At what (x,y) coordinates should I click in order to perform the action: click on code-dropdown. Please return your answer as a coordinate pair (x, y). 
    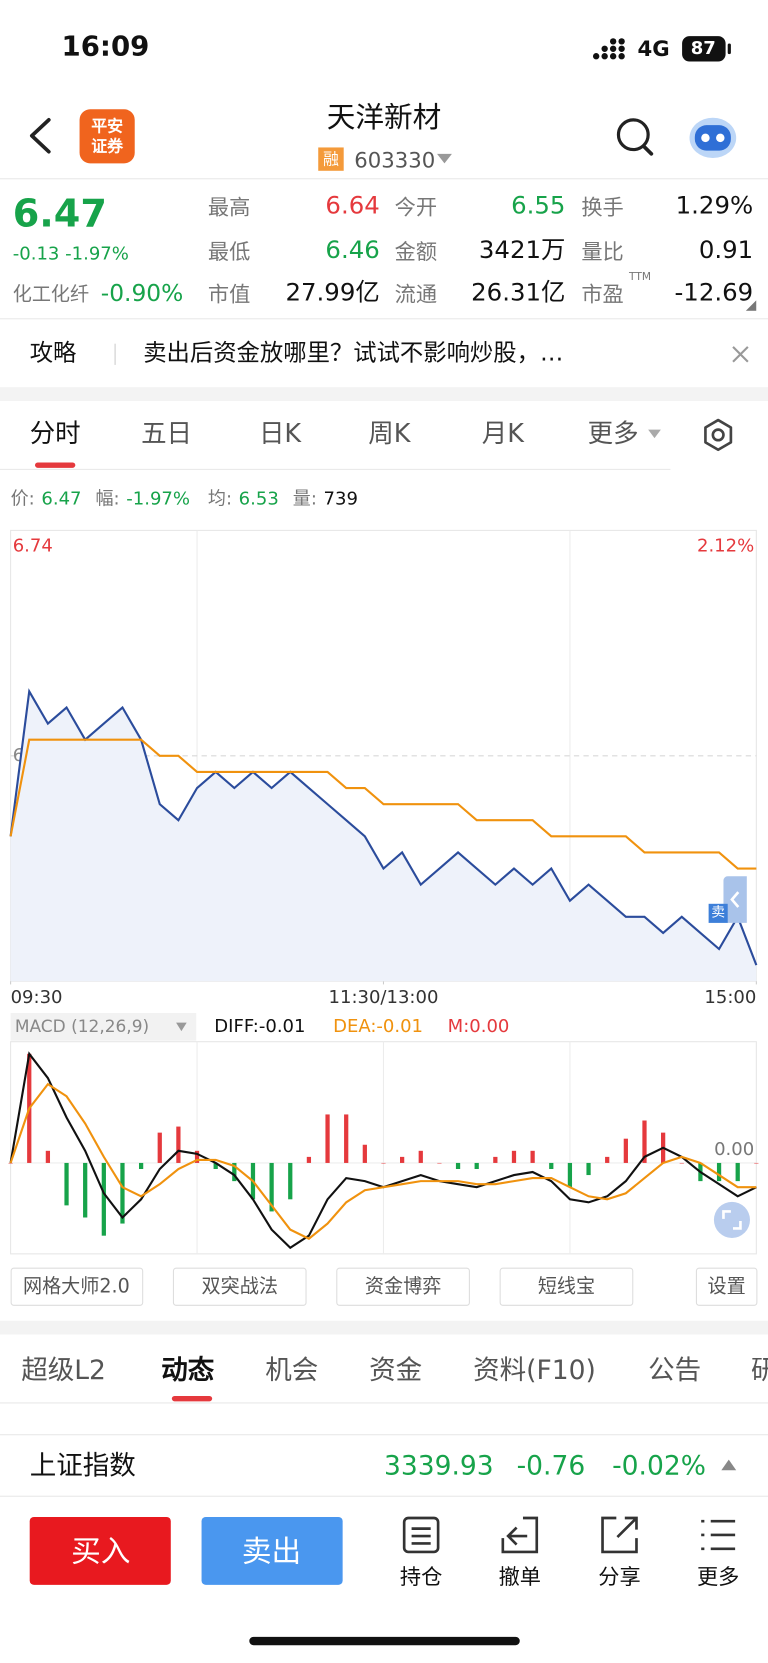
    Looking at the image, I should click on (444, 159).